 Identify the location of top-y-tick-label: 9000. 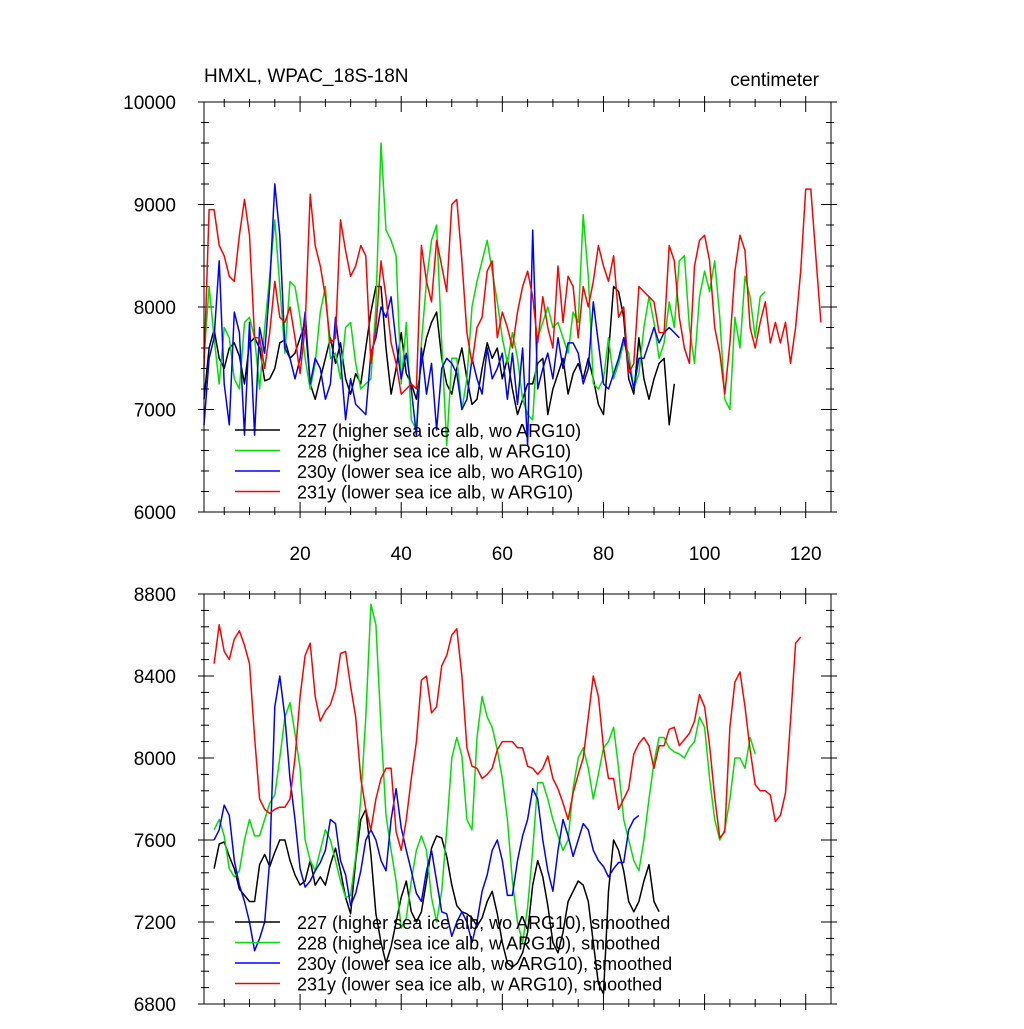
(155, 206).